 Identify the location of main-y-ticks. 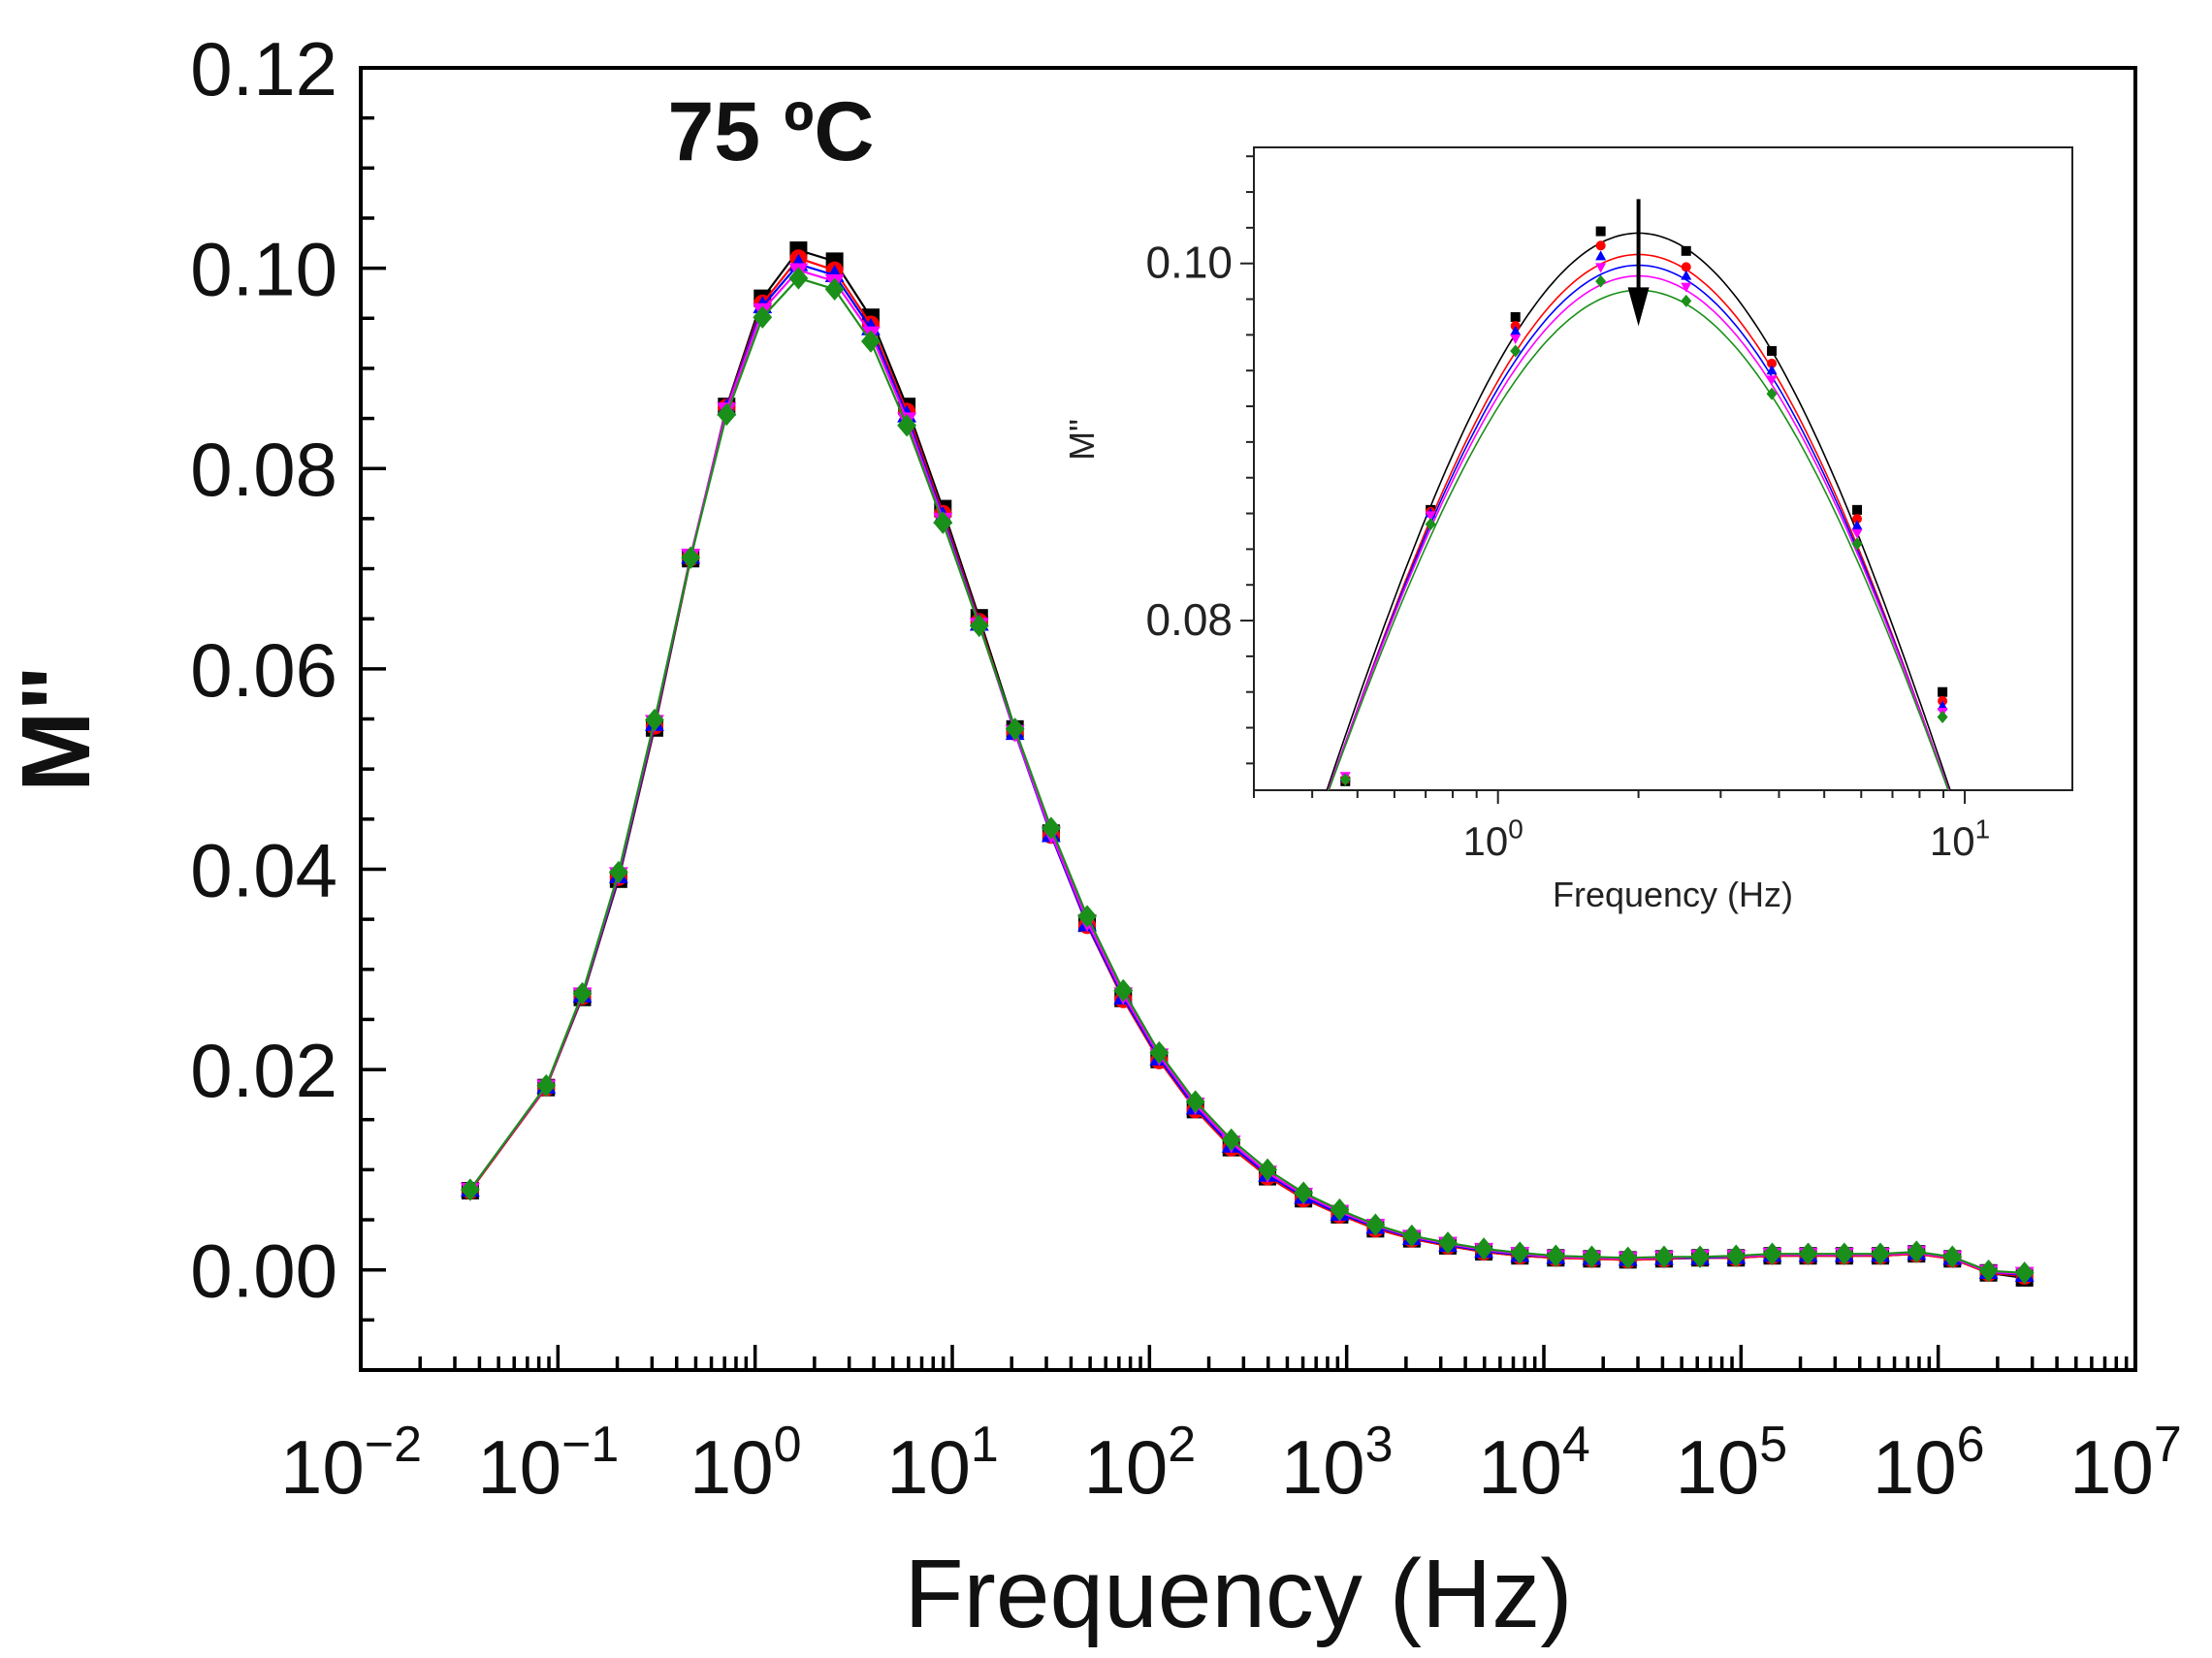
(374, 719).